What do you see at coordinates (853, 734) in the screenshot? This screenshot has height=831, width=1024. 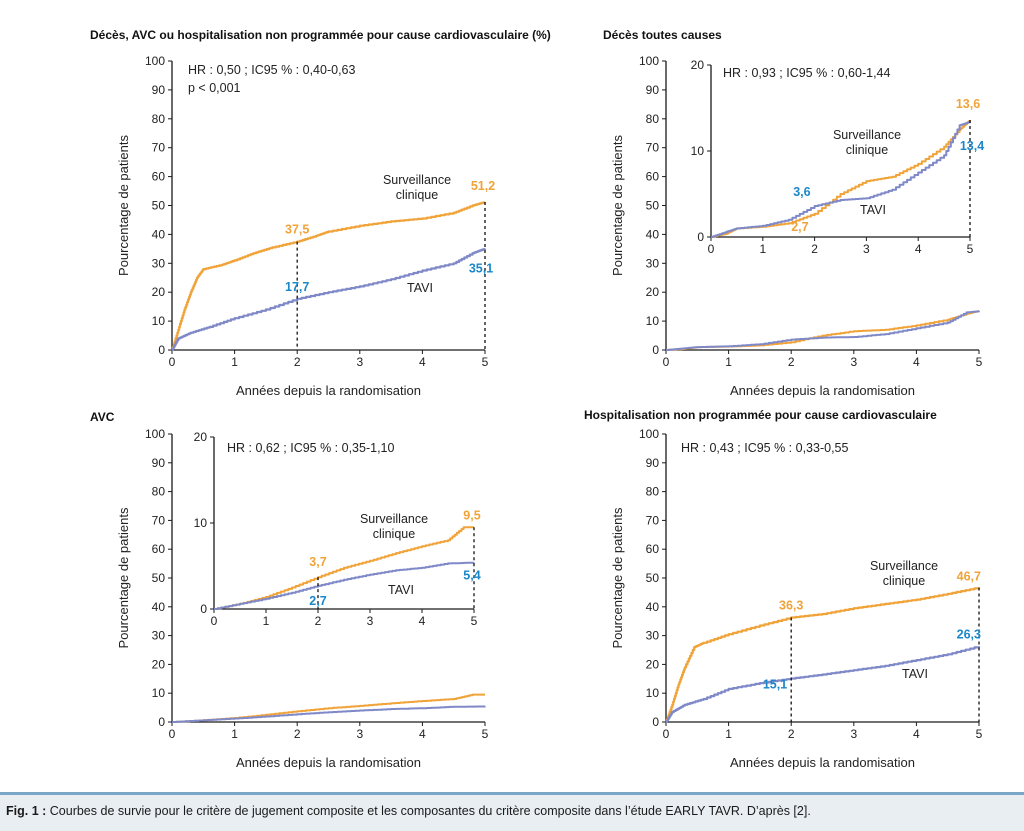 I see `hosp-x-tick-label: 3` at bounding box center [853, 734].